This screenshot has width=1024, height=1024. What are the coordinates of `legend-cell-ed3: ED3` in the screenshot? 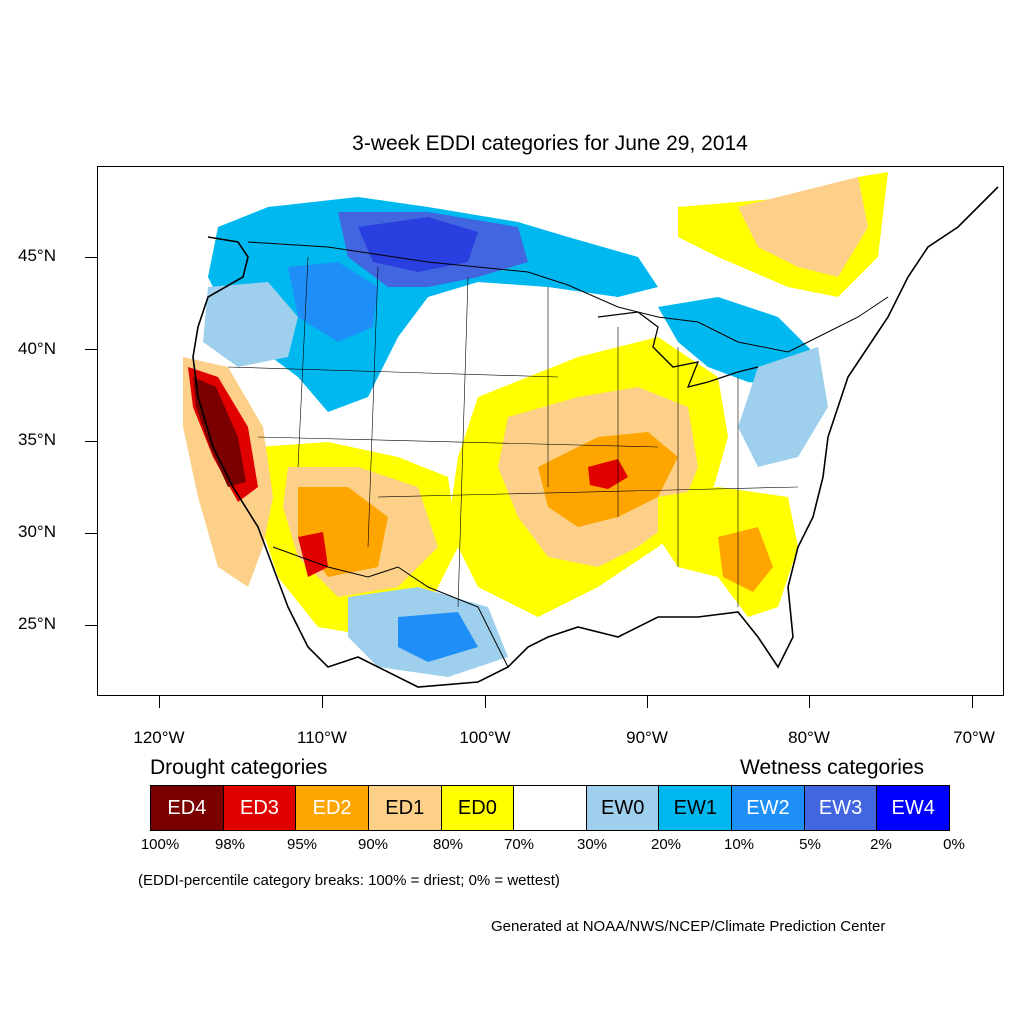 It's located at (260, 808).